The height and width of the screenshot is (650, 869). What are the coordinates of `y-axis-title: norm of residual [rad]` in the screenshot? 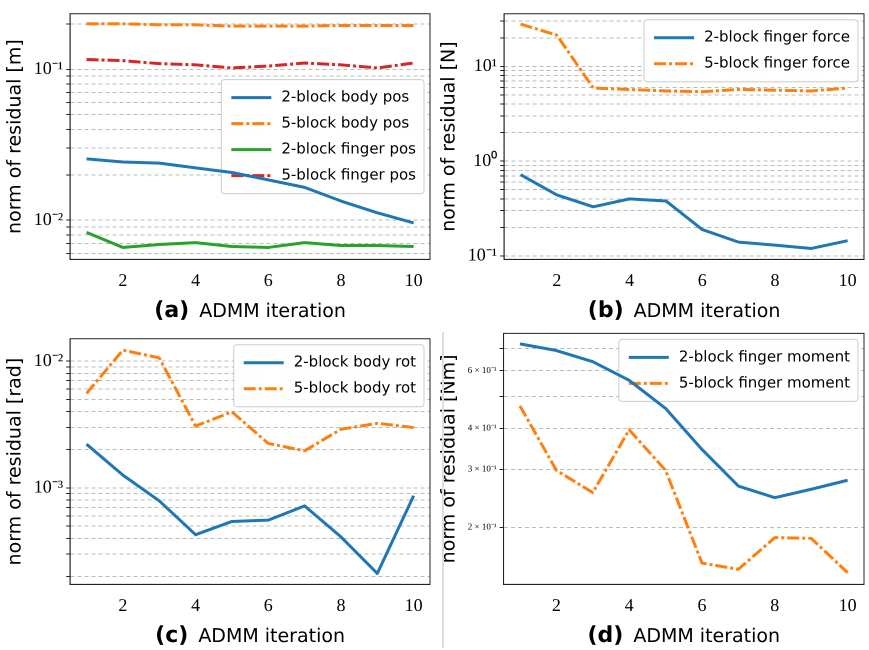 It's located at (14, 462).